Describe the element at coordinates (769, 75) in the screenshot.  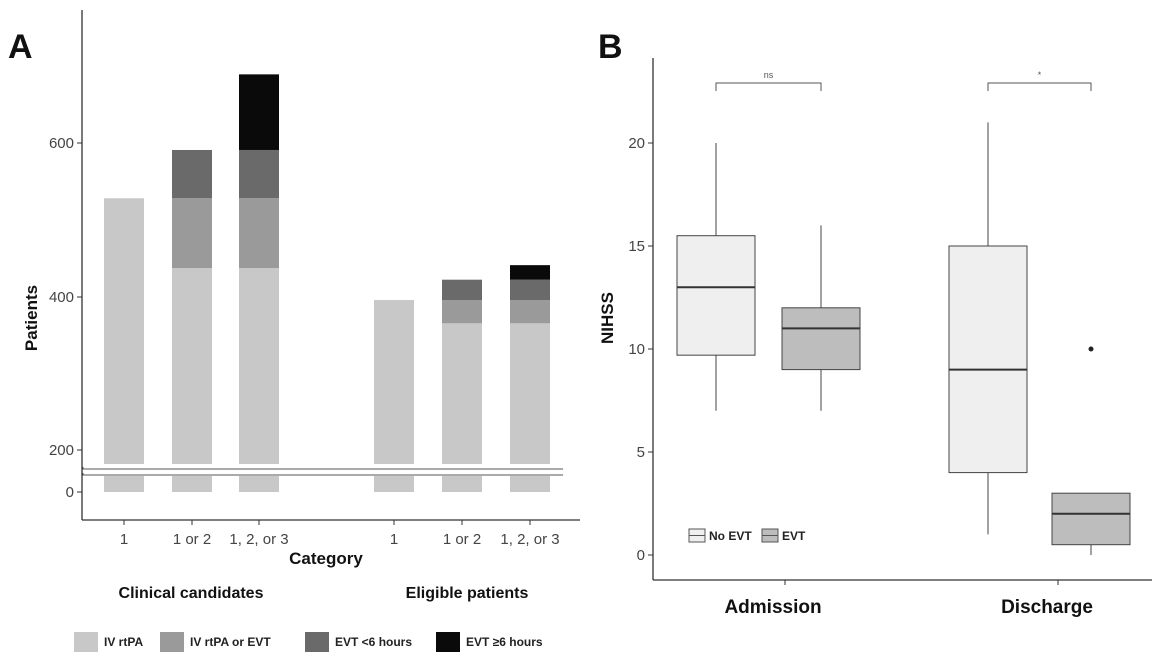
I see `significance-label: ns` at that location.